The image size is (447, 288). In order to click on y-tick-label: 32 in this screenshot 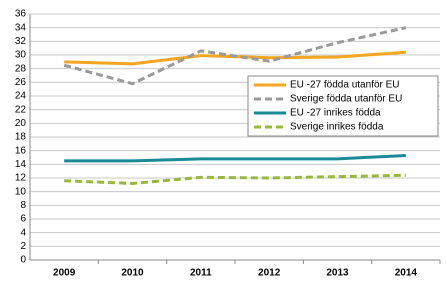, I will do `click(21, 41)`.